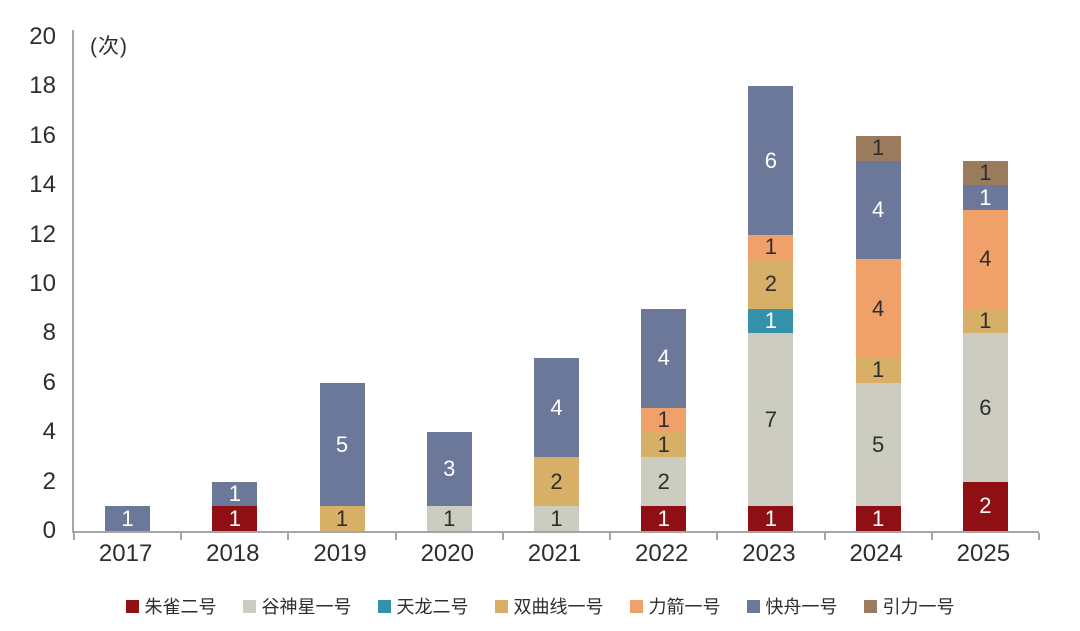 This screenshot has height=631, width=1080. What do you see at coordinates (769, 553) in the screenshot?
I see `x-tick-label: 2023` at bounding box center [769, 553].